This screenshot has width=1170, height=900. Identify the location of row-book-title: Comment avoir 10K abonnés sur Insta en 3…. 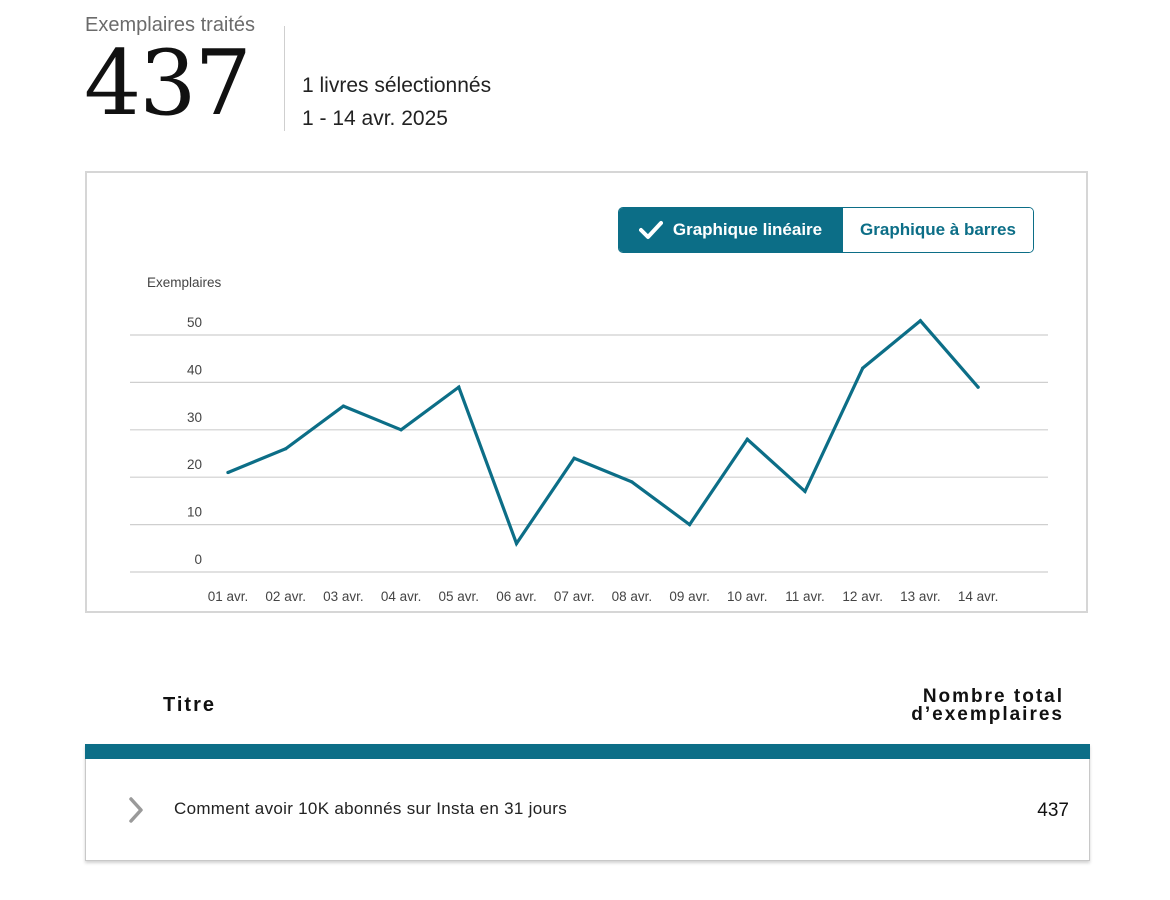
(371, 808).